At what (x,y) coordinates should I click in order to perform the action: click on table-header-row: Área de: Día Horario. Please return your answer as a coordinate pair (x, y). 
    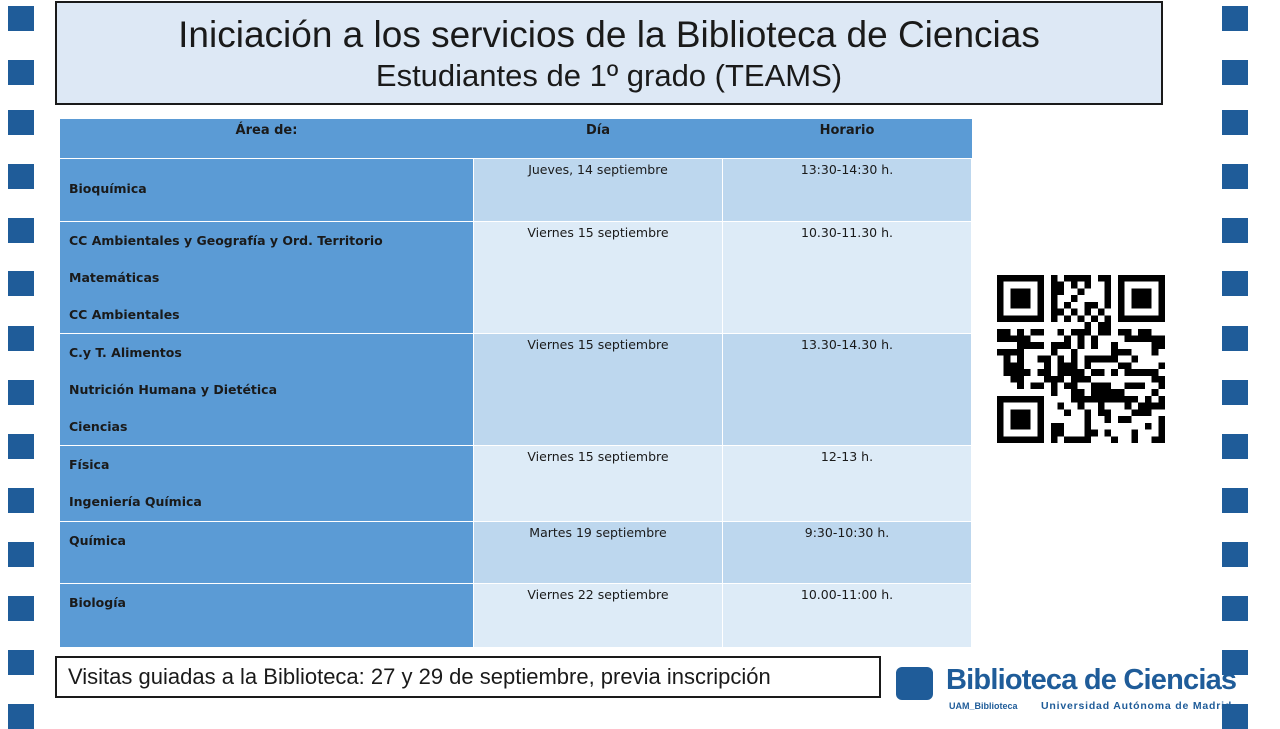
    Looking at the image, I should click on (515, 138).